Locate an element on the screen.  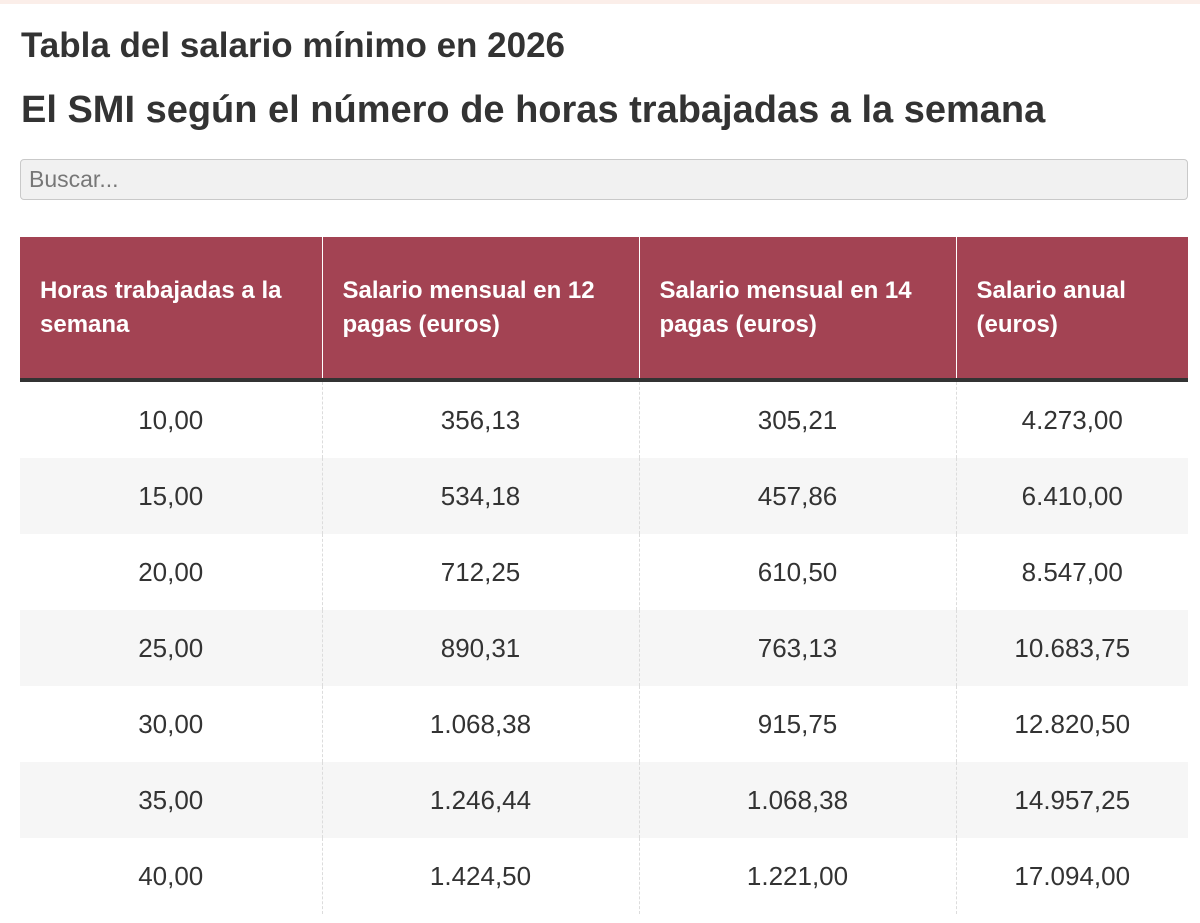
cell-annual: 6.410,00 is located at coordinates (1072, 496).